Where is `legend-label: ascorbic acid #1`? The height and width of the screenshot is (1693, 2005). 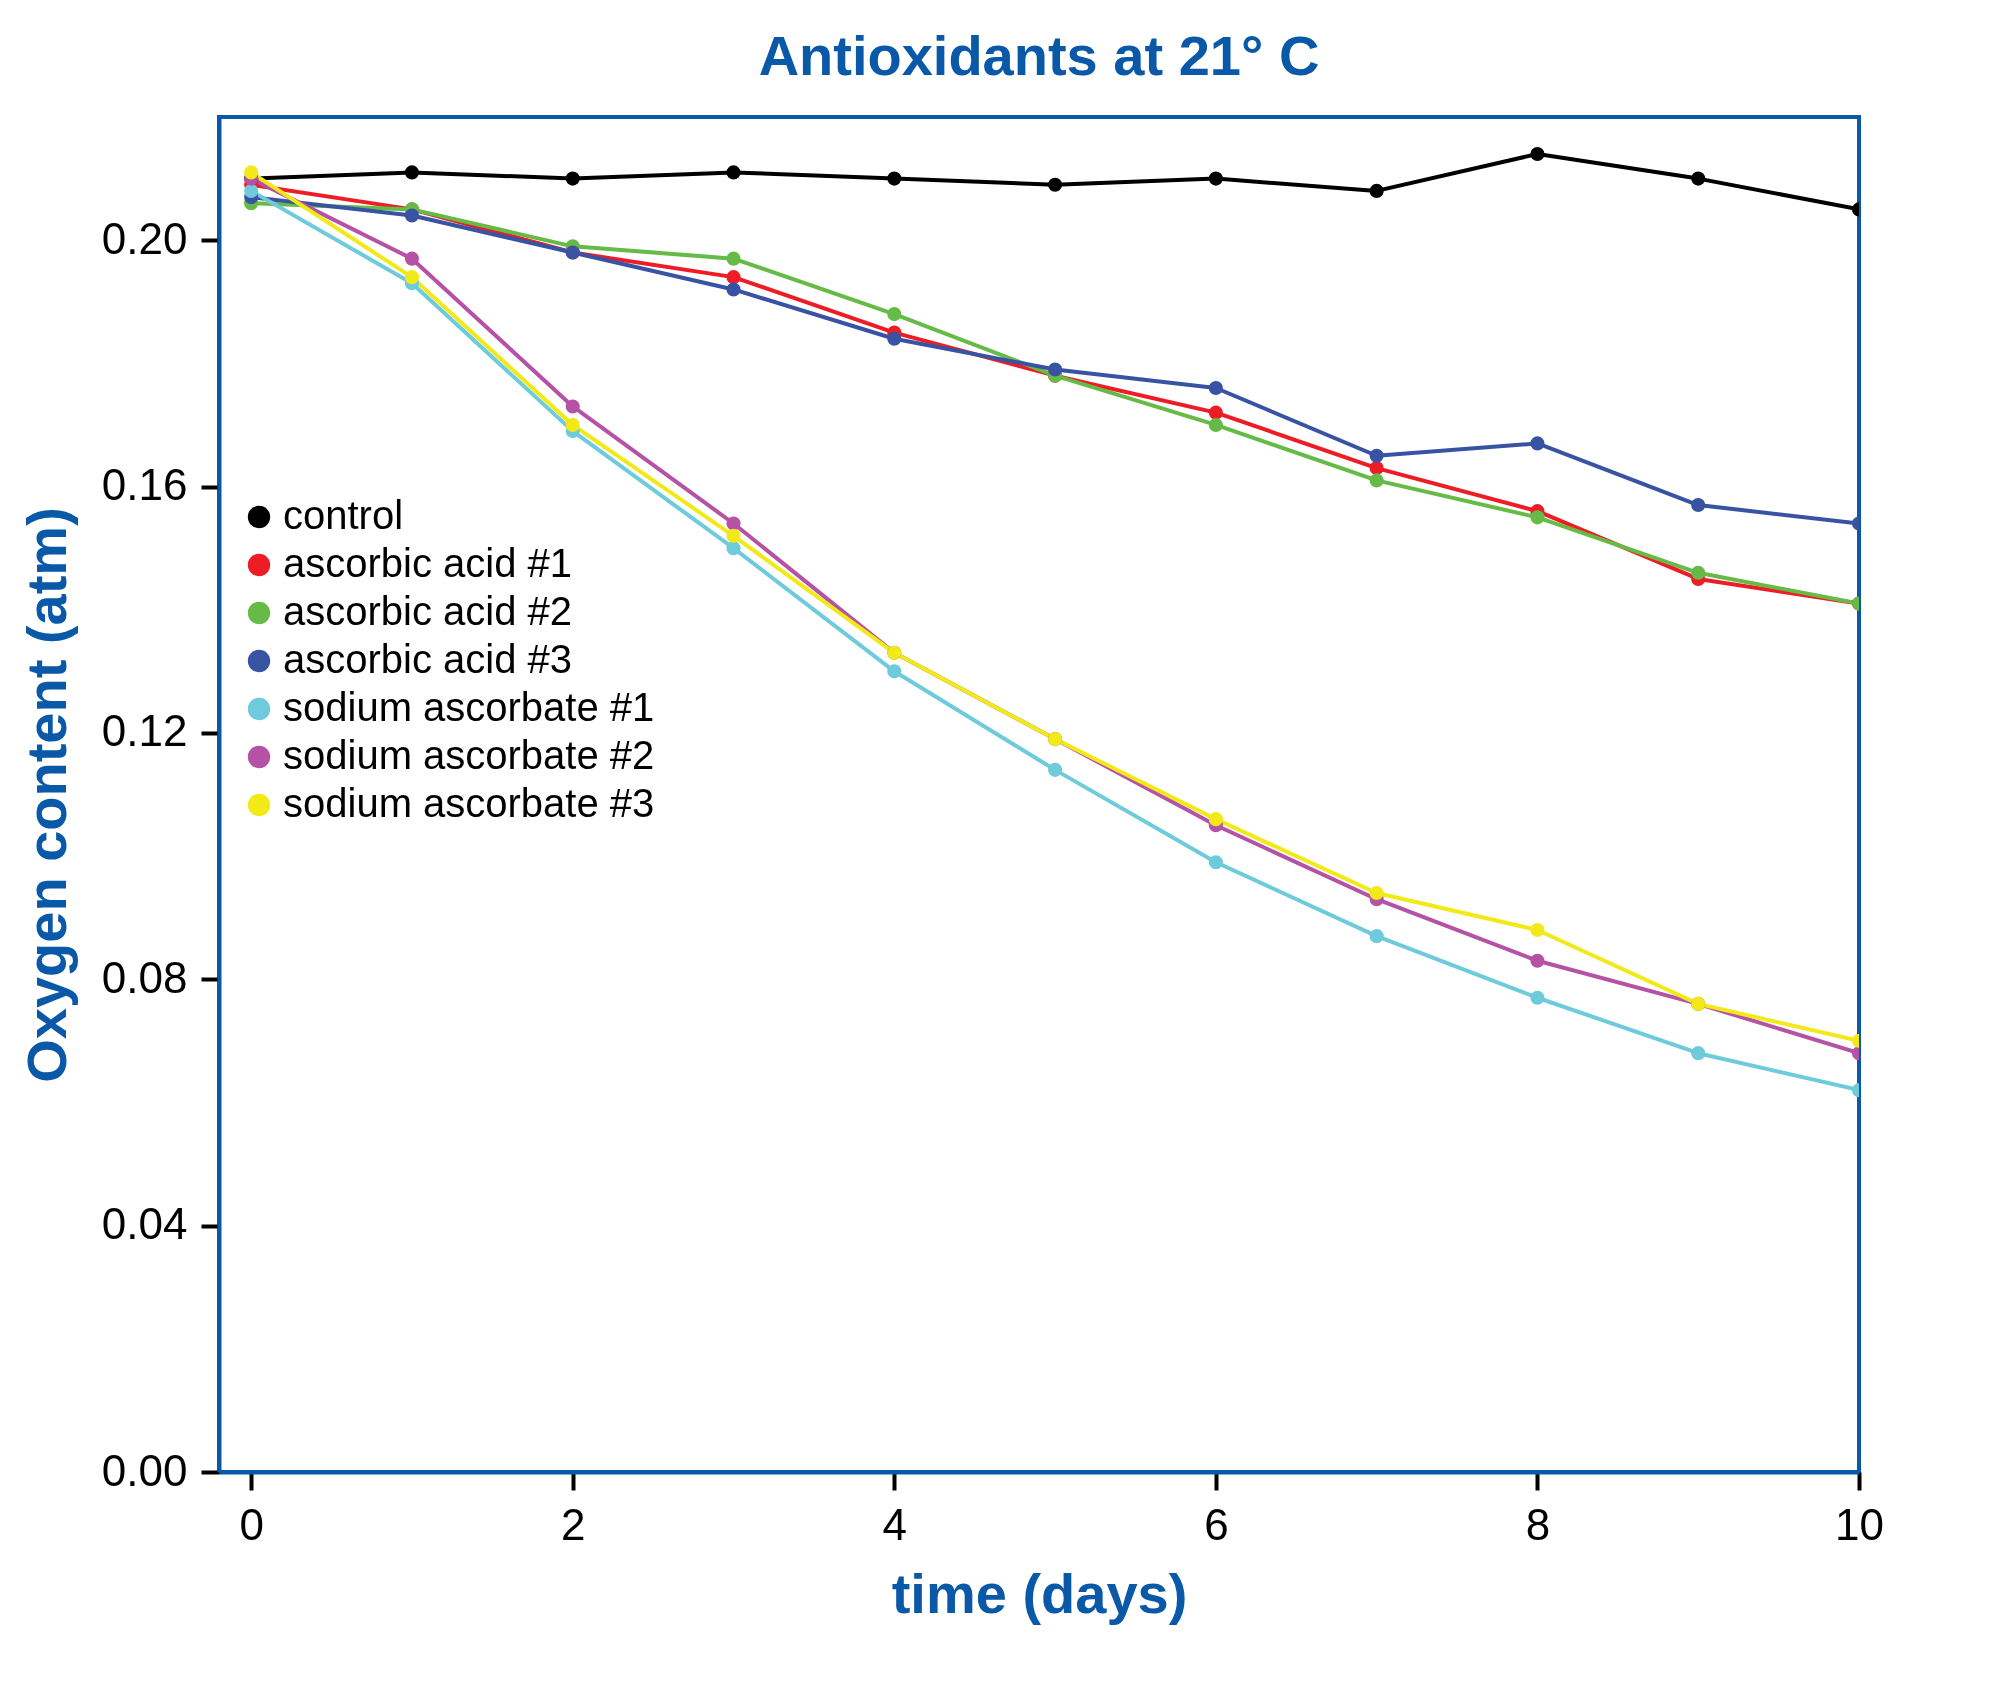 legend-label: ascorbic acid #1 is located at coordinates (428, 563).